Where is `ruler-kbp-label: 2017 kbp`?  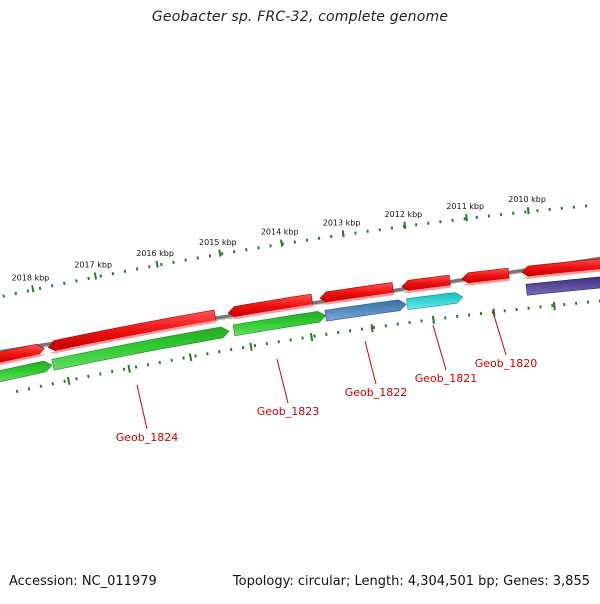
ruler-kbp-label: 2017 kbp is located at coordinates (93, 265).